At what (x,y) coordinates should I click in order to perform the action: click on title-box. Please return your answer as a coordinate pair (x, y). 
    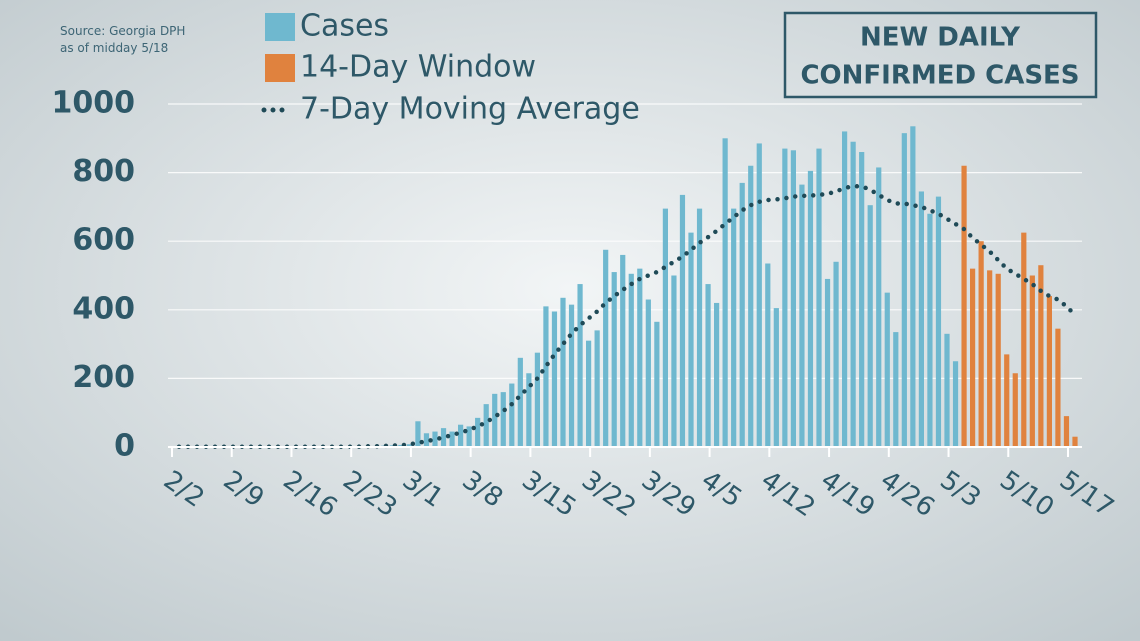
    Looking at the image, I should click on (940, 55).